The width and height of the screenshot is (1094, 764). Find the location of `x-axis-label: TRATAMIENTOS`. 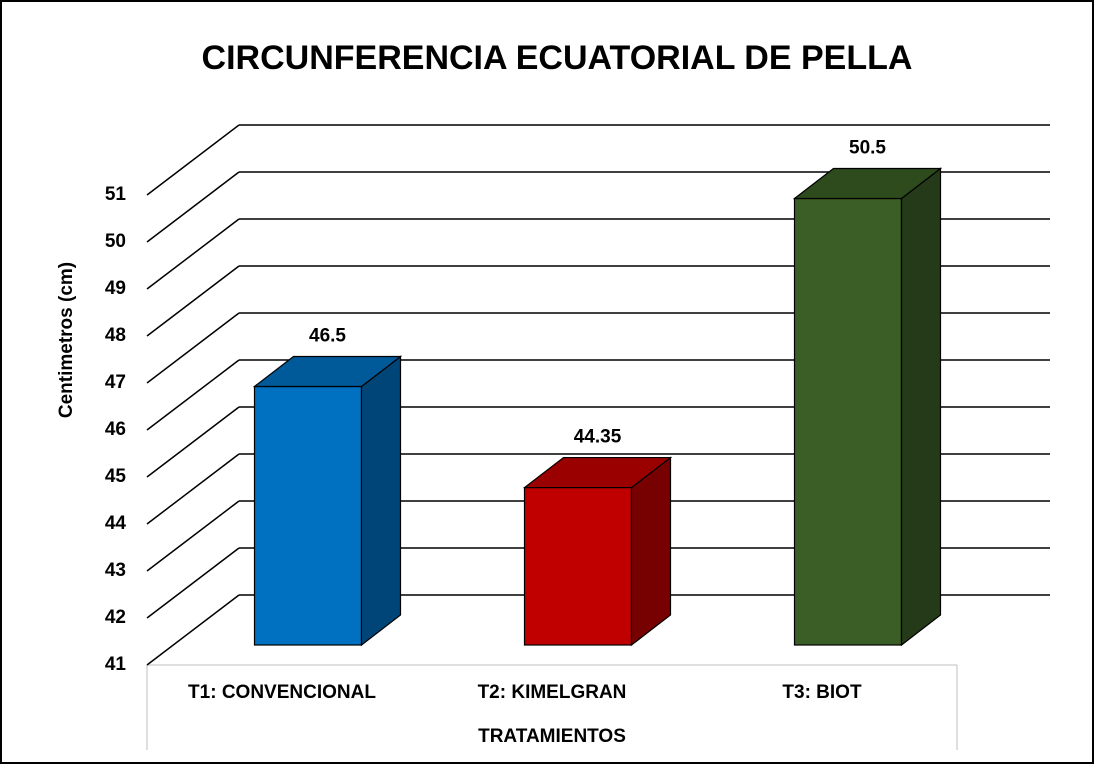

x-axis-label: TRATAMIENTOS is located at coordinates (552, 736).